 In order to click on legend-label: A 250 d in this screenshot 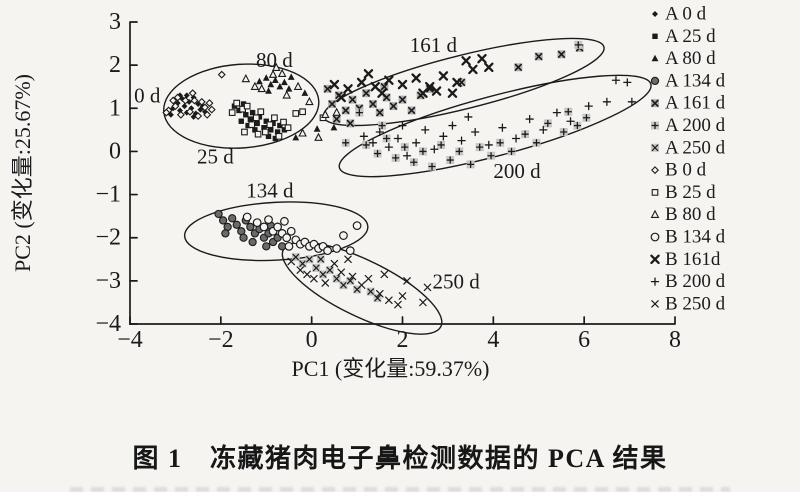, I will do `click(695, 147)`.